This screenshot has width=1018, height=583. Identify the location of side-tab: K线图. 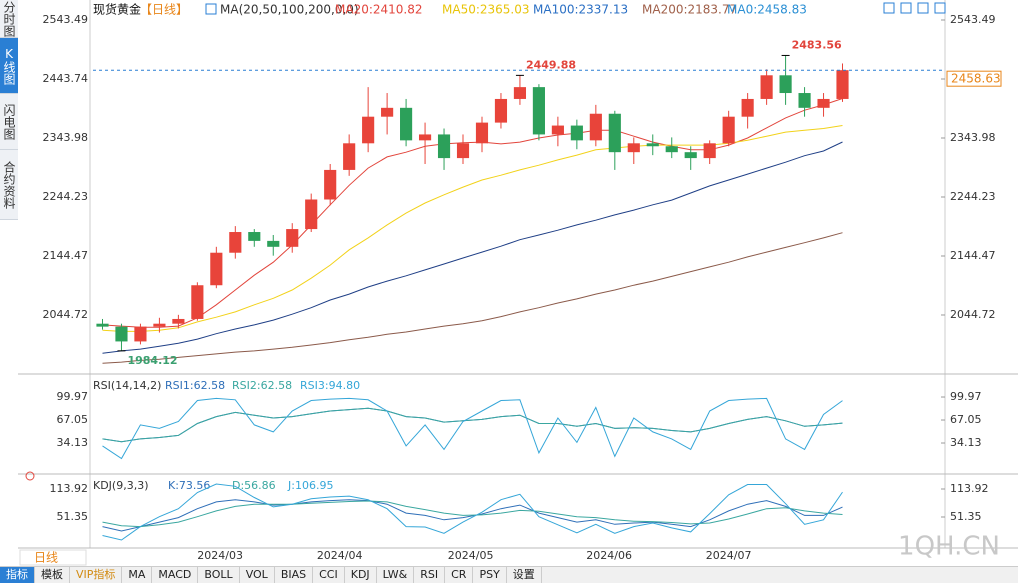
(9, 66).